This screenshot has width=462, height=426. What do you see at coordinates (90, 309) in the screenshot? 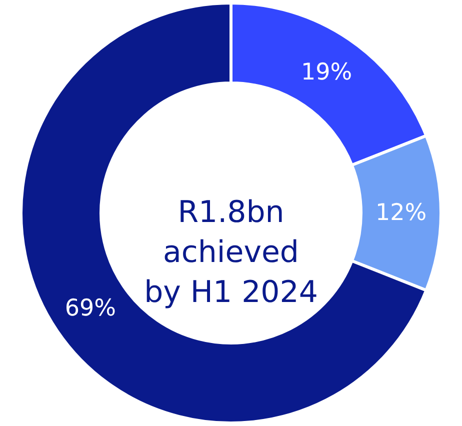
I see `data-label: 69%` at bounding box center [90, 309].